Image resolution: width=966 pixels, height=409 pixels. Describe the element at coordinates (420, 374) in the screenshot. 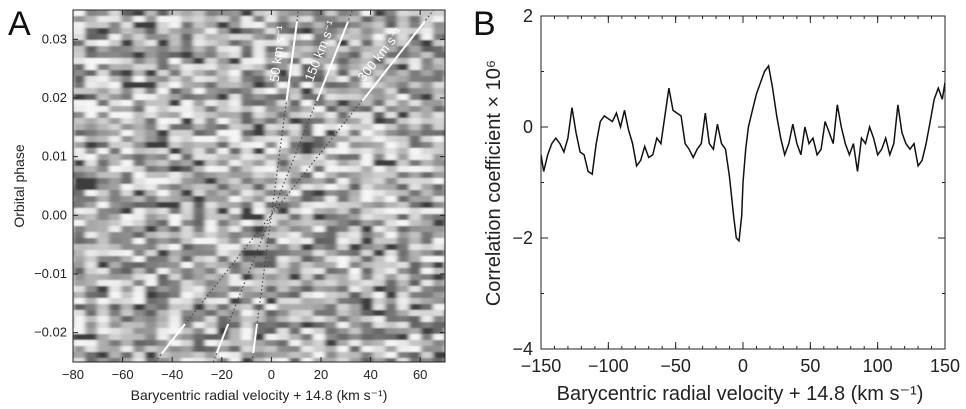

I see `panel-a-x-tick-label: 60` at that location.